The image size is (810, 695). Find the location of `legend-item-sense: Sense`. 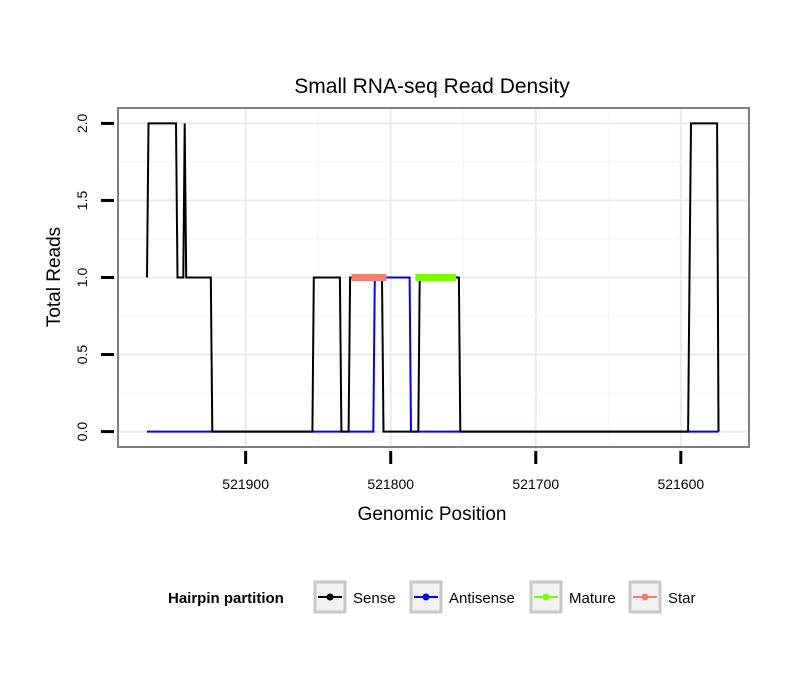

legend-item-sense: Sense is located at coordinates (354, 597).